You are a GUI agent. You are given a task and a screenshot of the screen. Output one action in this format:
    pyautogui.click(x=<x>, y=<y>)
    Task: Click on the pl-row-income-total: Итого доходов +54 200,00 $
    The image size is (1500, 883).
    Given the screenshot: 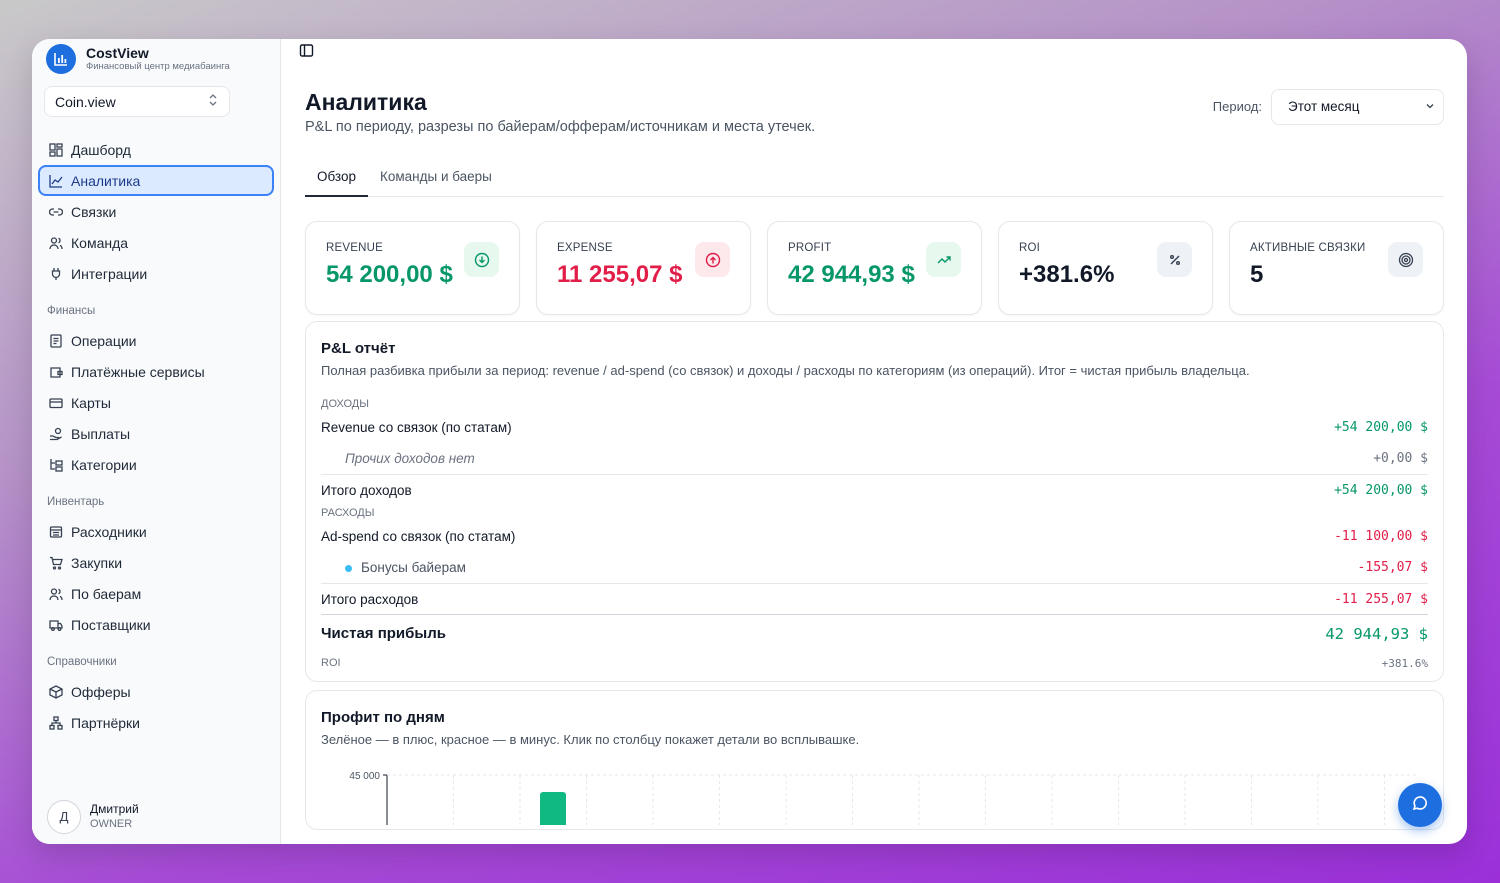 What is the action you would take?
    pyautogui.click(x=874, y=489)
    